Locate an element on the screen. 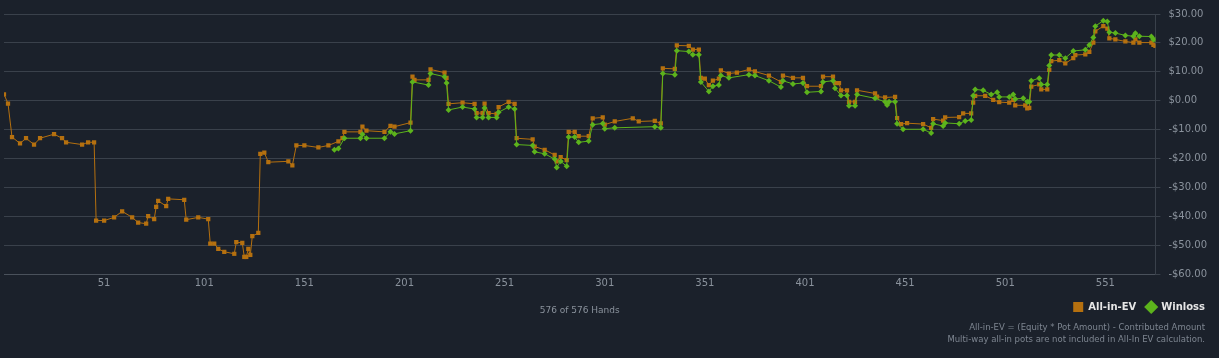 This screenshot has height=358, width=1219. x-tick-label: 401 is located at coordinates (805, 282).